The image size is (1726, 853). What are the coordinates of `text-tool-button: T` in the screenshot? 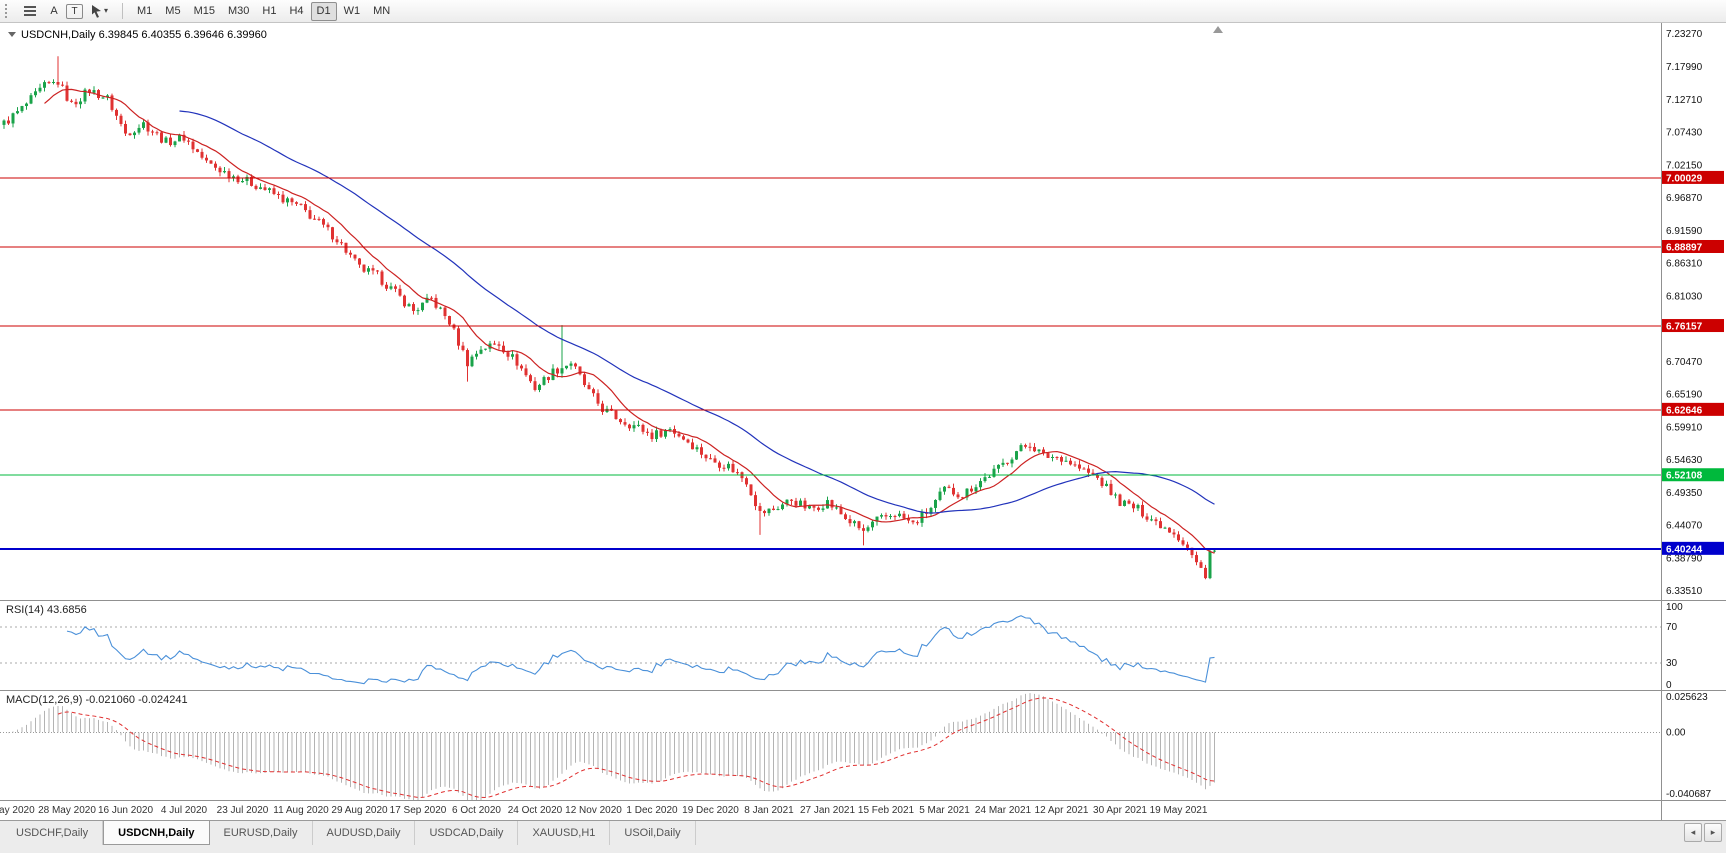 It's located at (74, 11).